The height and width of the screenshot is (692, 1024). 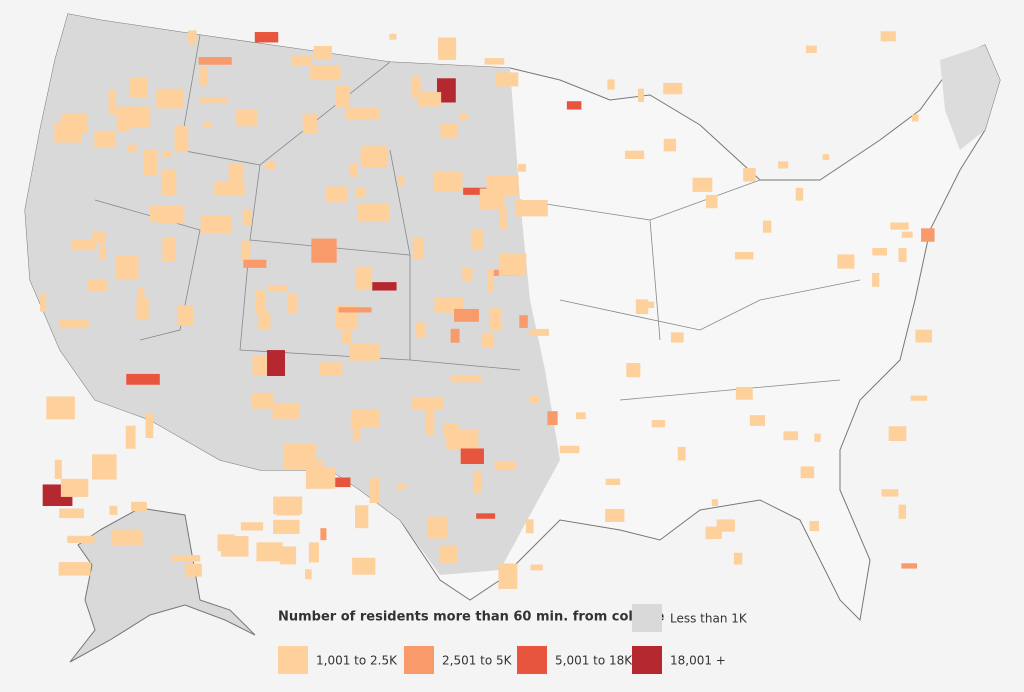 I want to click on legend-label: 5,001 to 18K, so click(x=594, y=661).